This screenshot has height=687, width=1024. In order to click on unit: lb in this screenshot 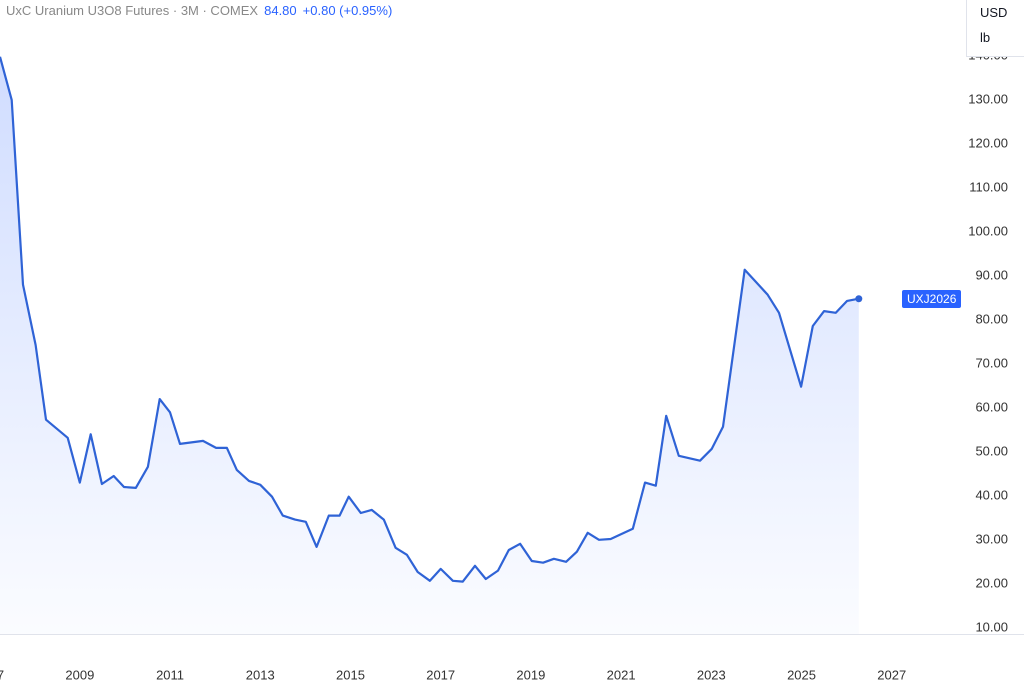, I will do `click(985, 37)`.